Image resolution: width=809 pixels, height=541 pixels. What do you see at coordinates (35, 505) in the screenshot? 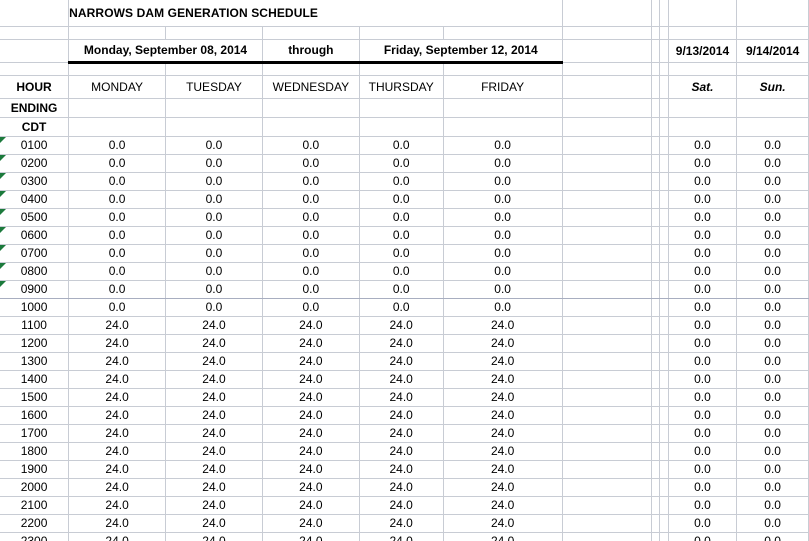
I see `hour-ending-cell: 2100` at bounding box center [35, 505].